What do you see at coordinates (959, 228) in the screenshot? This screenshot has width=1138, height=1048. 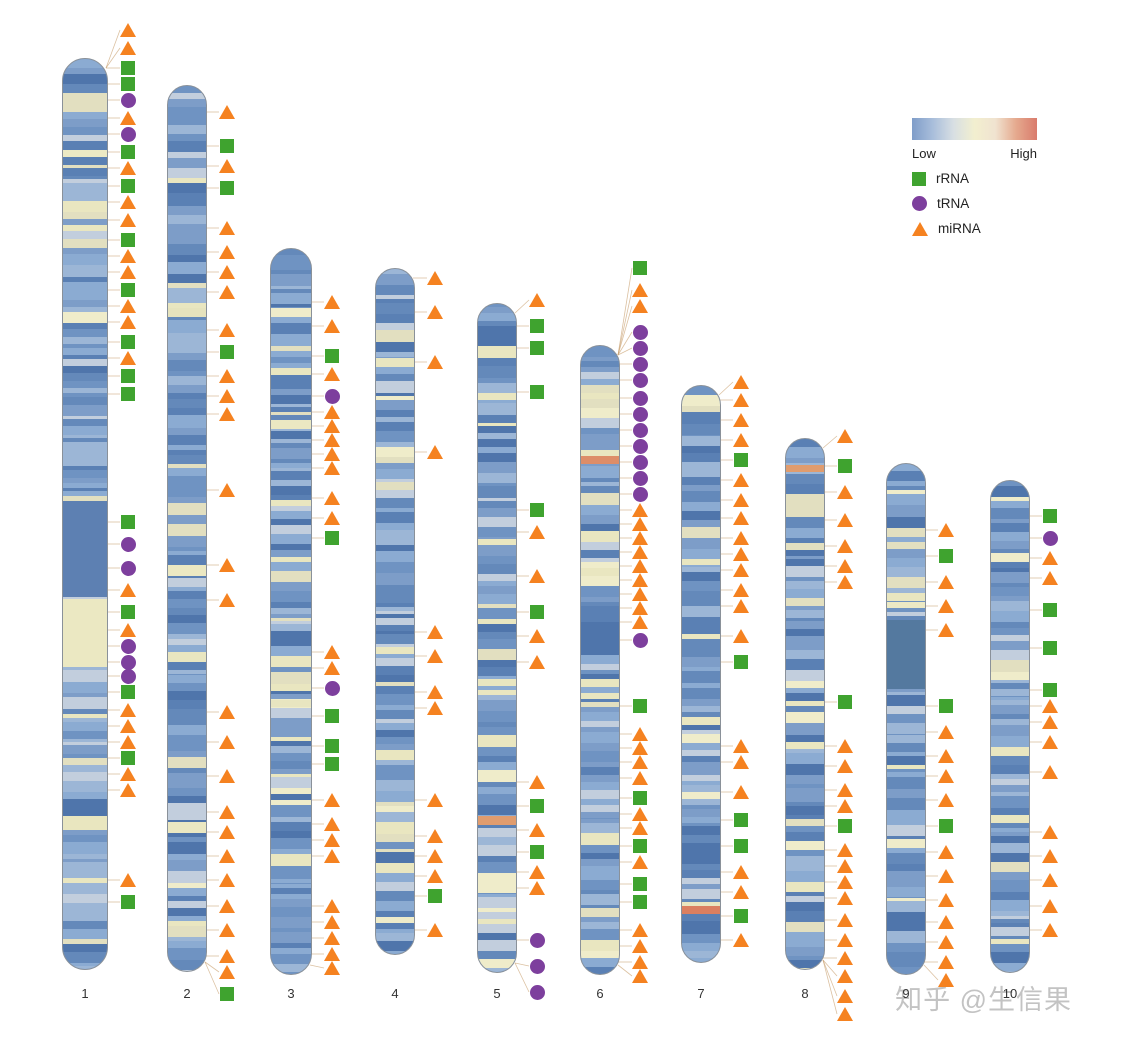 I see `legend-label-mirna: miRNA` at bounding box center [959, 228].